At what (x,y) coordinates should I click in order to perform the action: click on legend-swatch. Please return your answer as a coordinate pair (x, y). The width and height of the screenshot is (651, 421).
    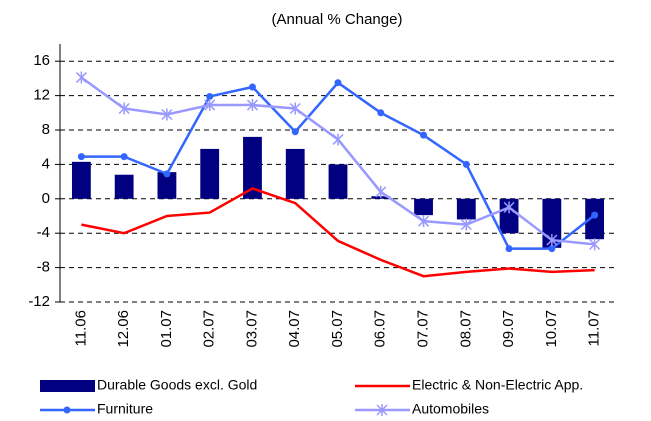
    Looking at the image, I should click on (67, 386).